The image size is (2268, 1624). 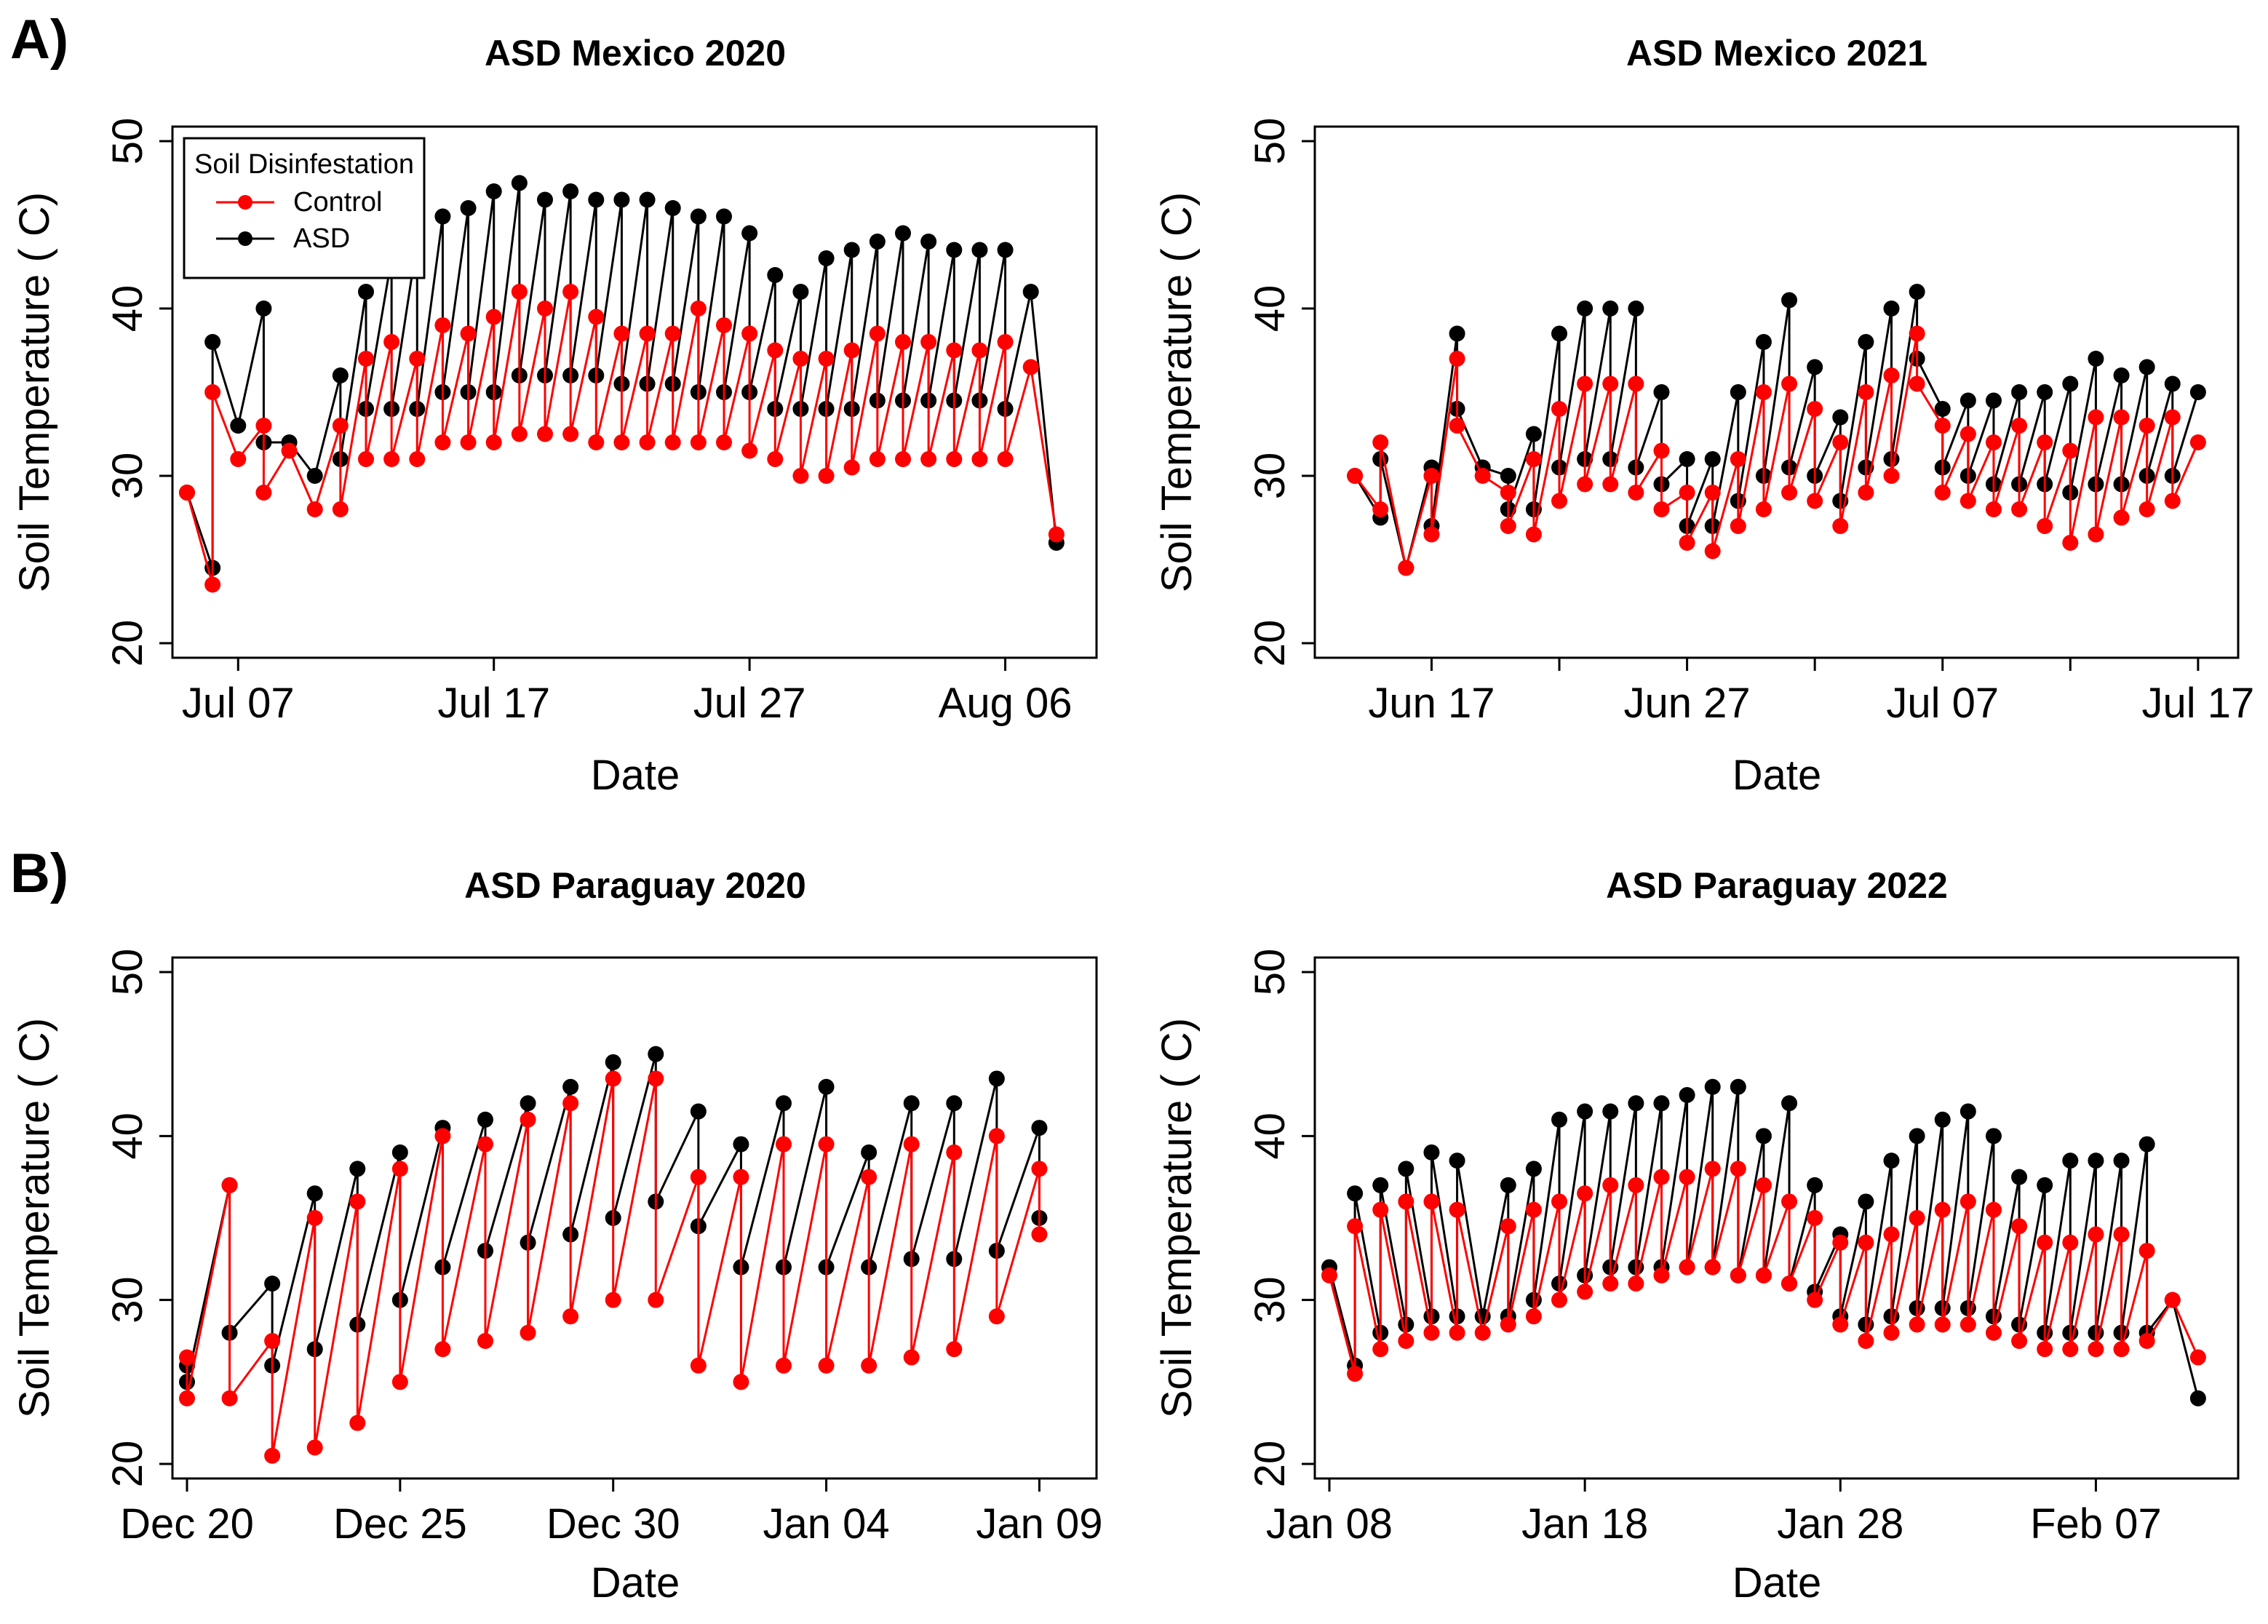 What do you see at coordinates (1431, 703) in the screenshot?
I see `x-tick-label: Jun 17` at bounding box center [1431, 703].